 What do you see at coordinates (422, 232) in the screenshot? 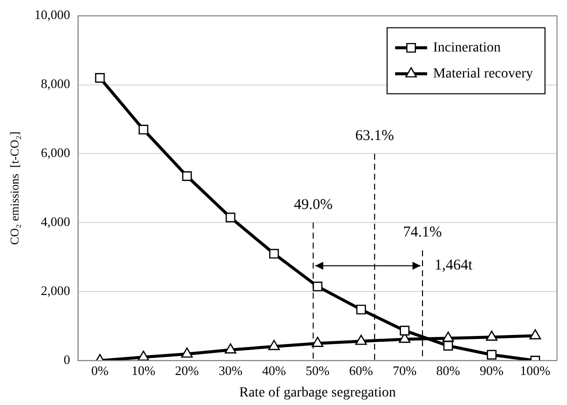
I see `ref-line-label: 74.1%` at bounding box center [422, 232].